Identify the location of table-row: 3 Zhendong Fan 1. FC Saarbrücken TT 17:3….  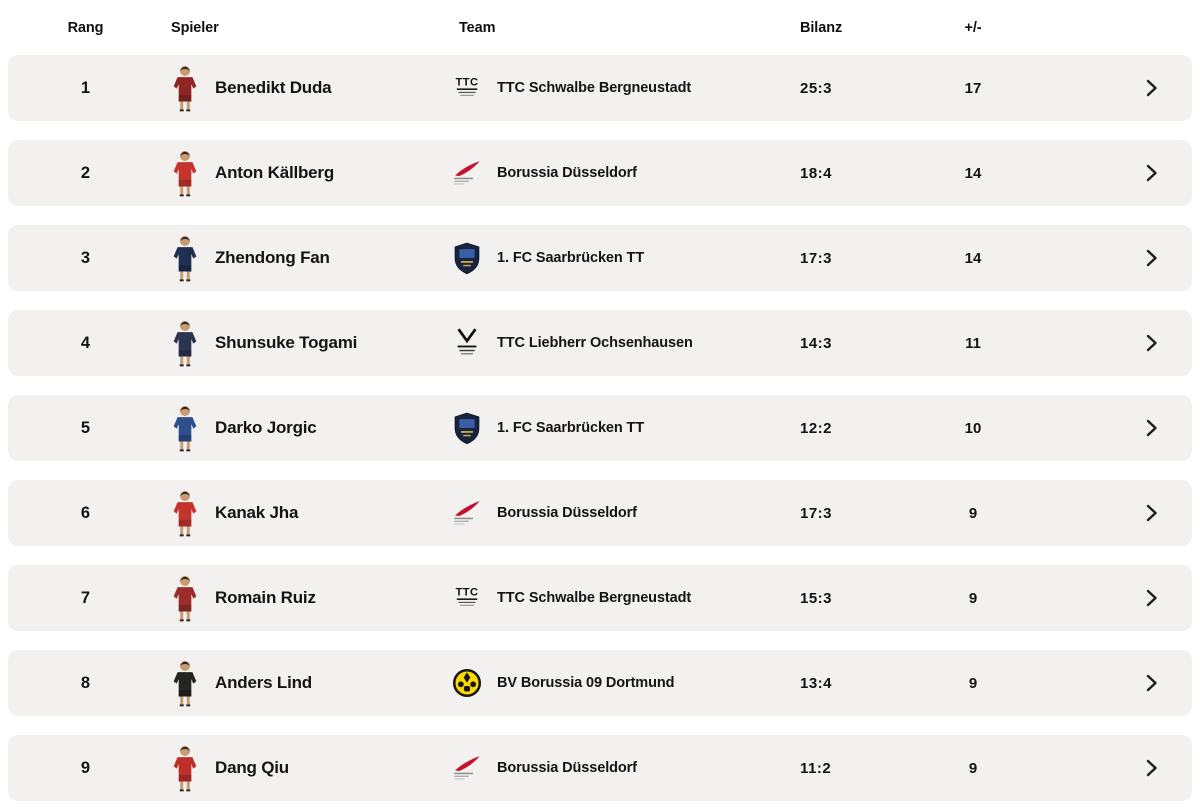
(600, 258).